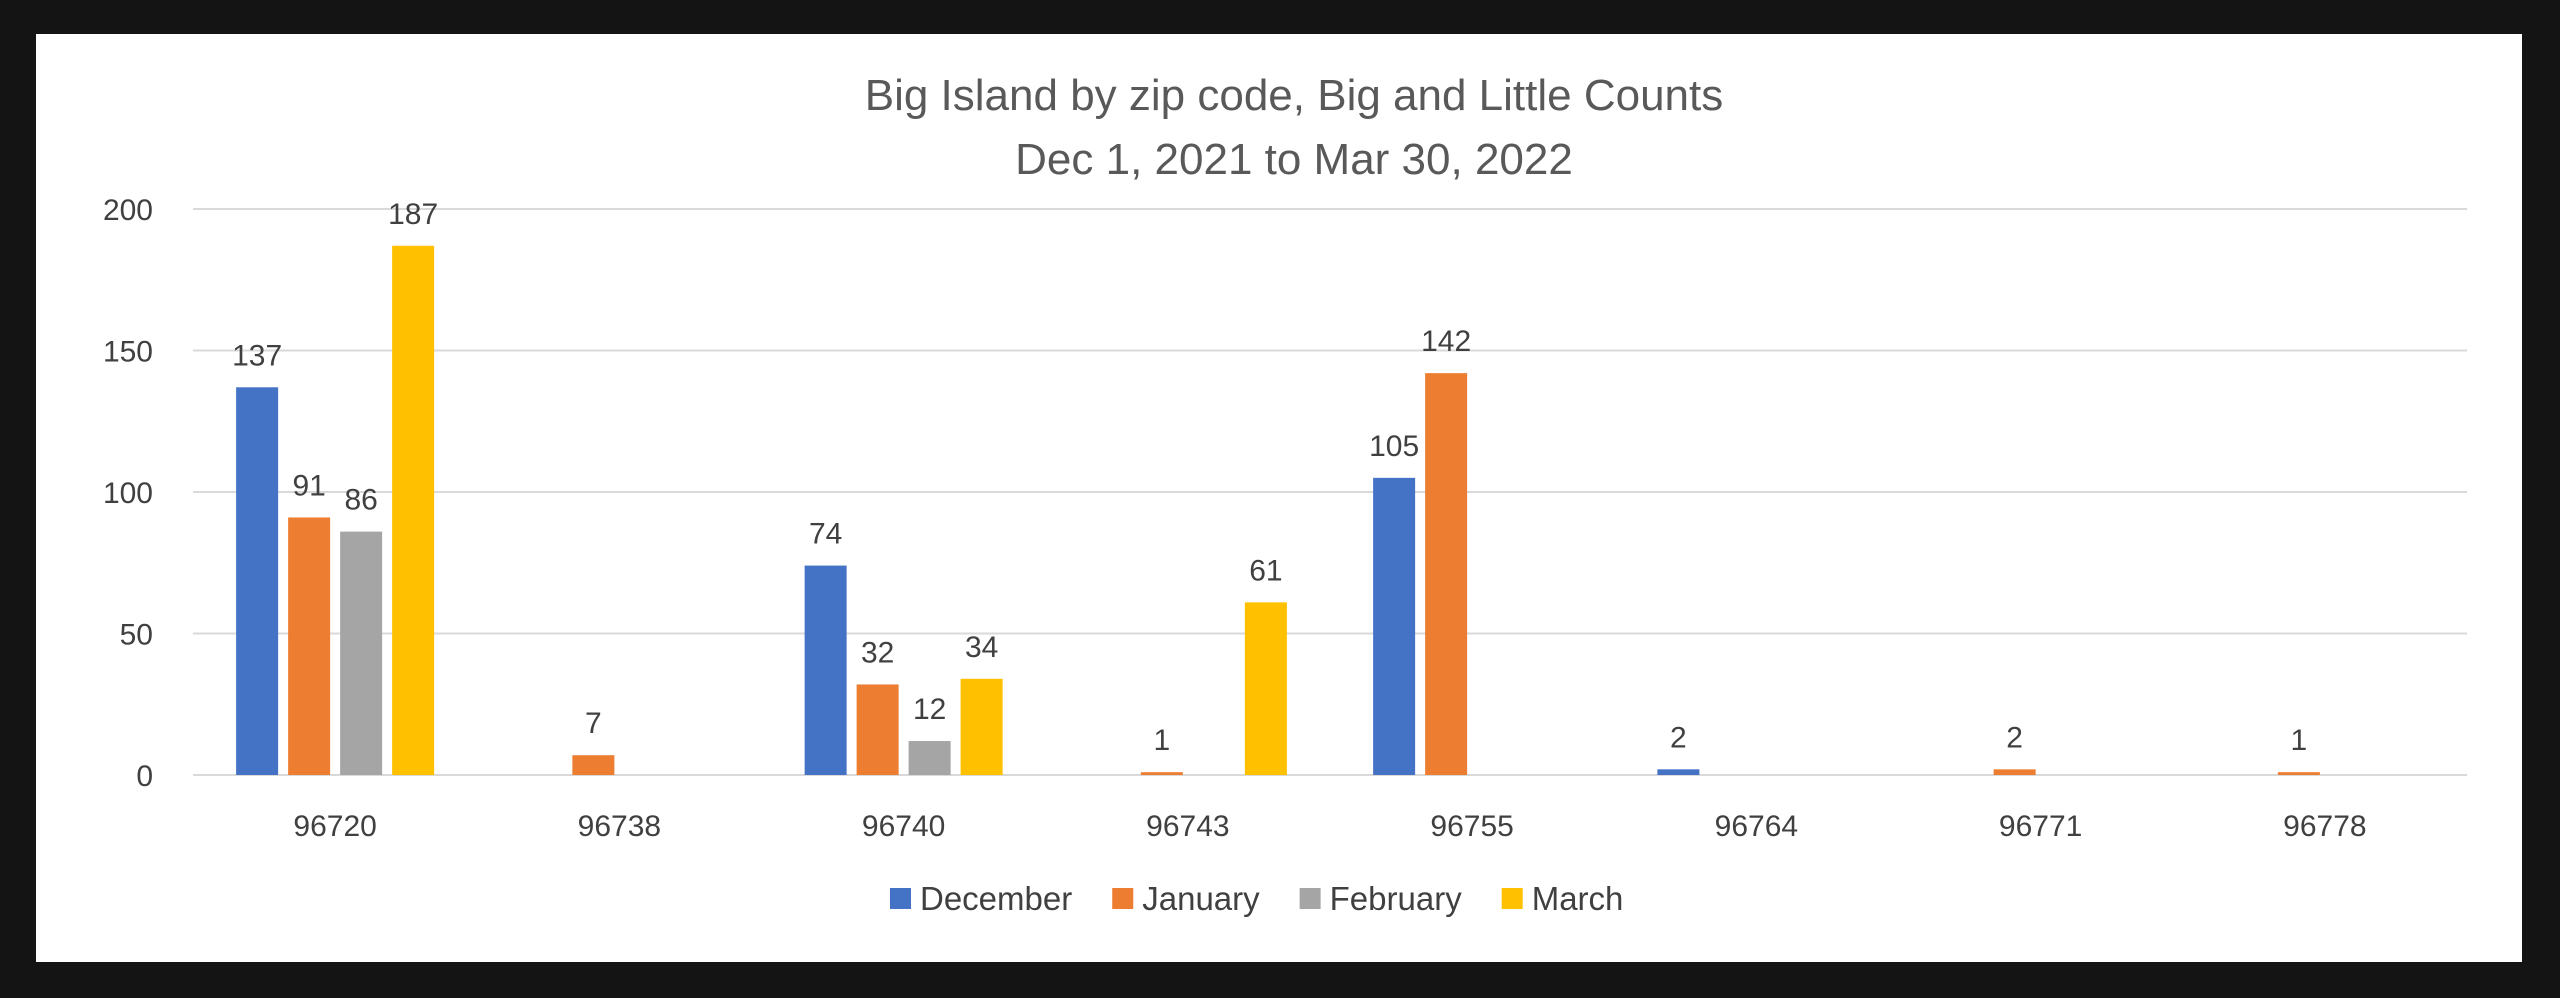  I want to click on legend-label: January, so click(1201, 898).